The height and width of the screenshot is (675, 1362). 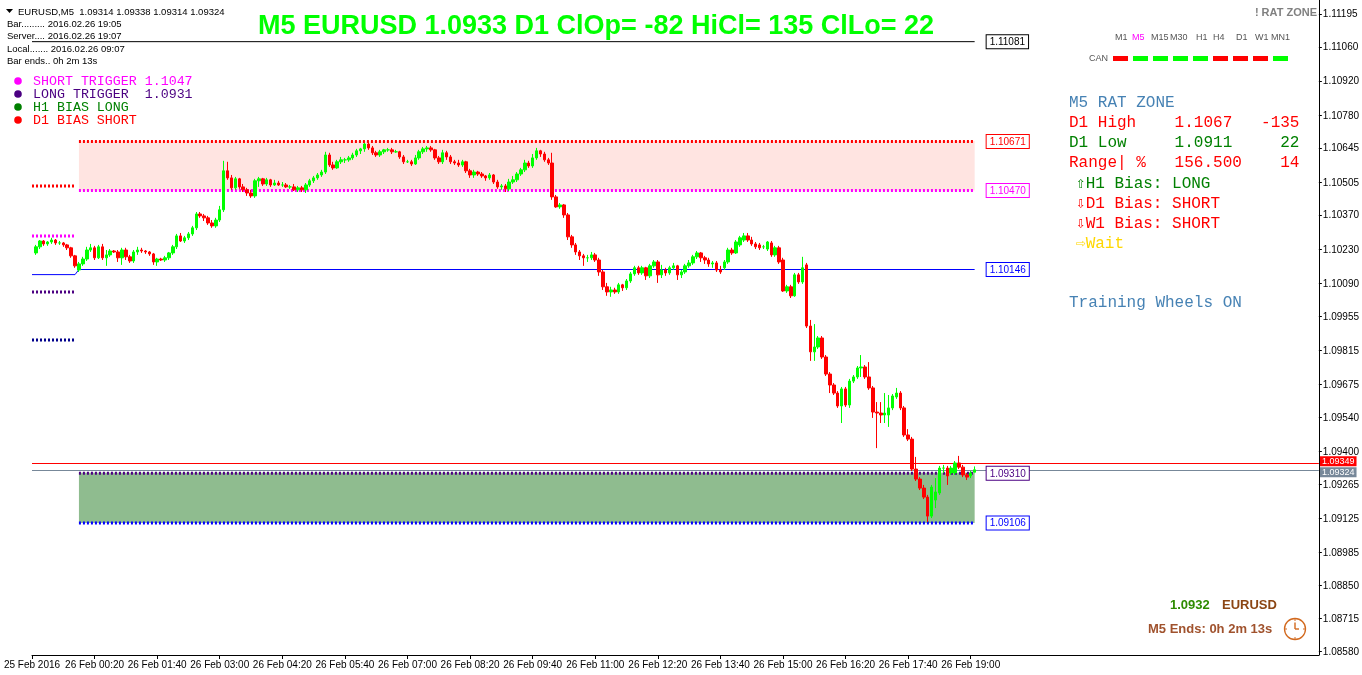 What do you see at coordinates (1210, 628) in the screenshot?
I see `annotation: M5 Ends: 0h 2m 13s` at bounding box center [1210, 628].